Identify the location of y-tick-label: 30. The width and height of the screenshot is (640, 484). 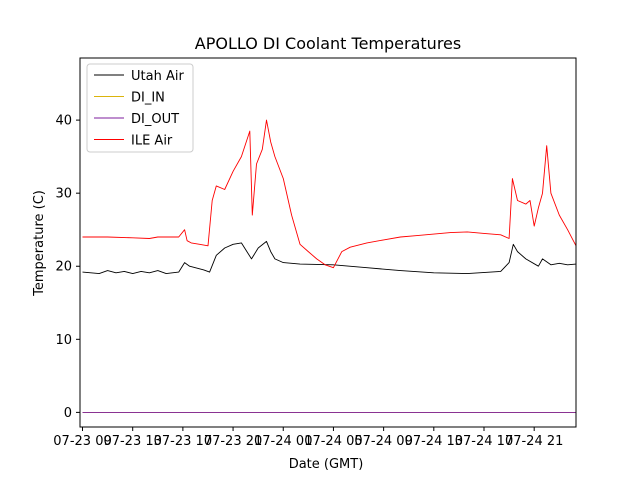
(63, 194).